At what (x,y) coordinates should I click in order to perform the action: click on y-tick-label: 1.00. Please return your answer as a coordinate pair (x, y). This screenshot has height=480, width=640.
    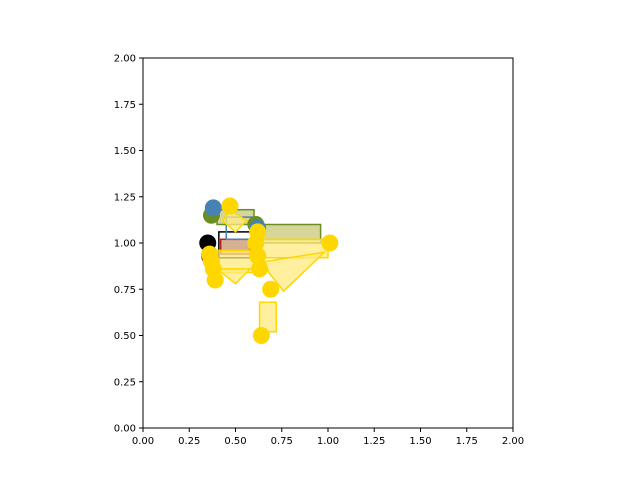
    Looking at the image, I should click on (125, 244).